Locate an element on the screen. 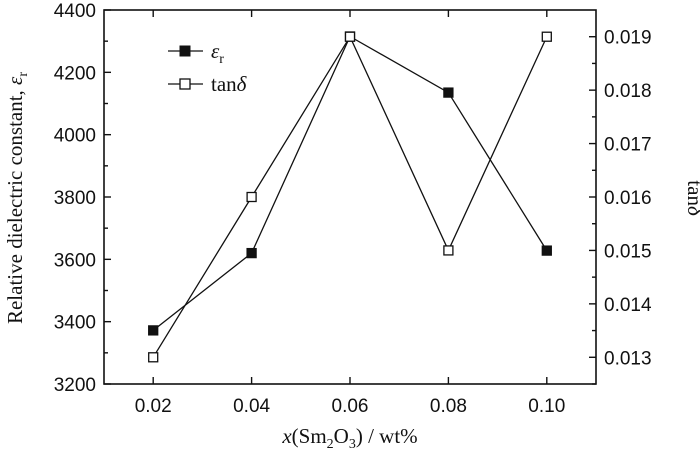  legend: εr tanδ is located at coordinates (208, 67).